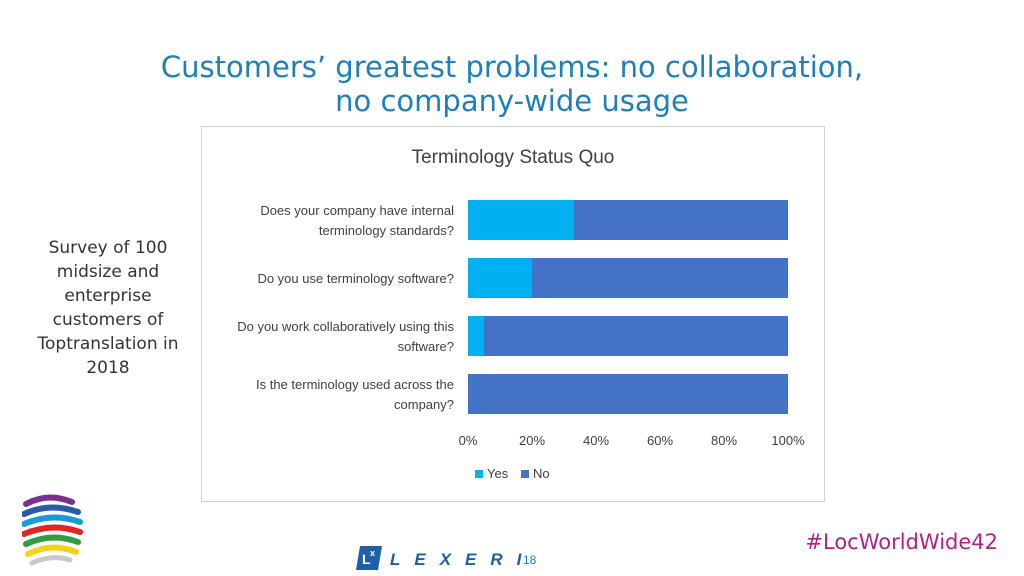  I want to click on x-tick-label: 100%, so click(788, 440).